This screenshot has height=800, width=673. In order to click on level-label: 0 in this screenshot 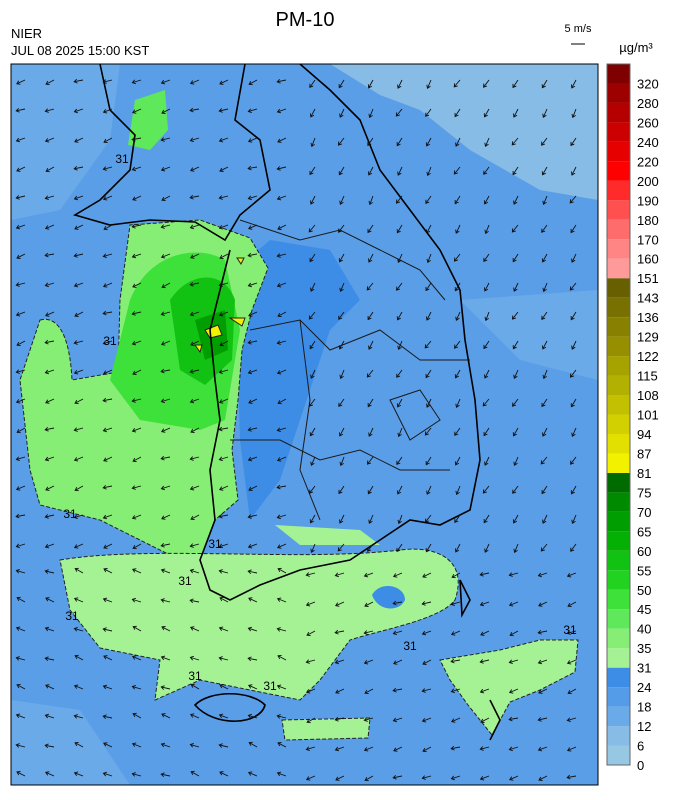, I will do `click(640, 765)`.